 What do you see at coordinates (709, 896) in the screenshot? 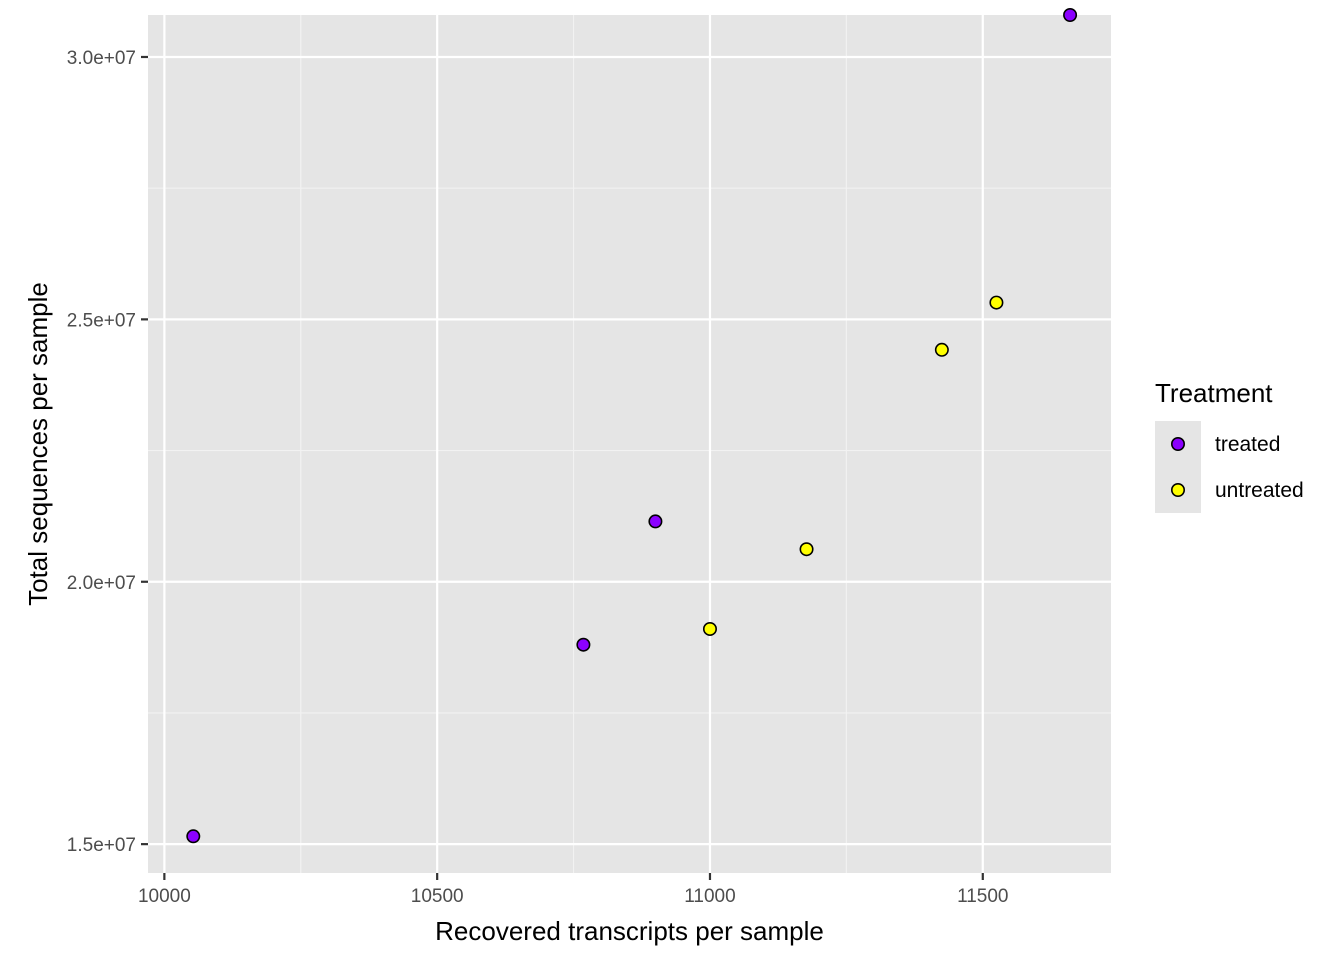
I see `x-tick-label: 11000` at bounding box center [709, 896].